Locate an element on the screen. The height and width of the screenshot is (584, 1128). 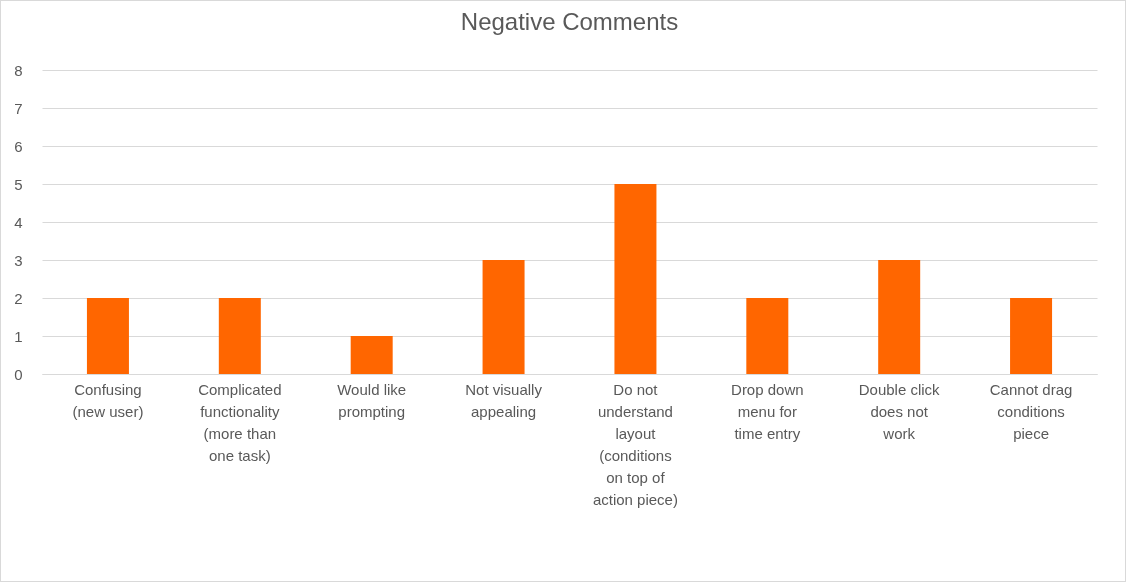
x-tick-label: Complicated functionality (more than one task) is located at coordinates (240, 422).